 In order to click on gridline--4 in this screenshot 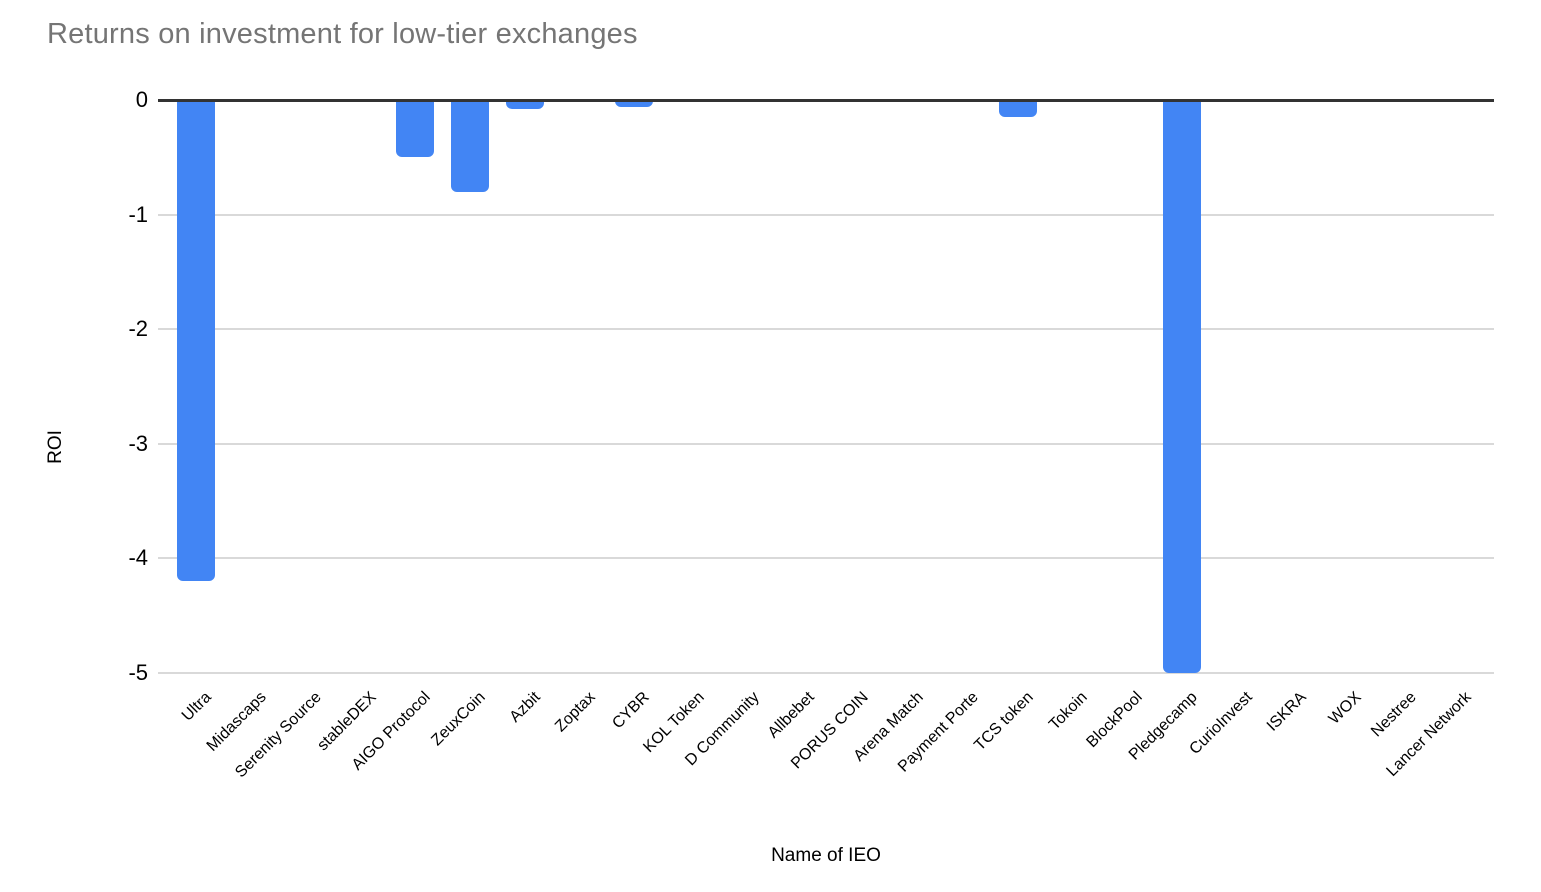, I will do `click(826, 558)`.